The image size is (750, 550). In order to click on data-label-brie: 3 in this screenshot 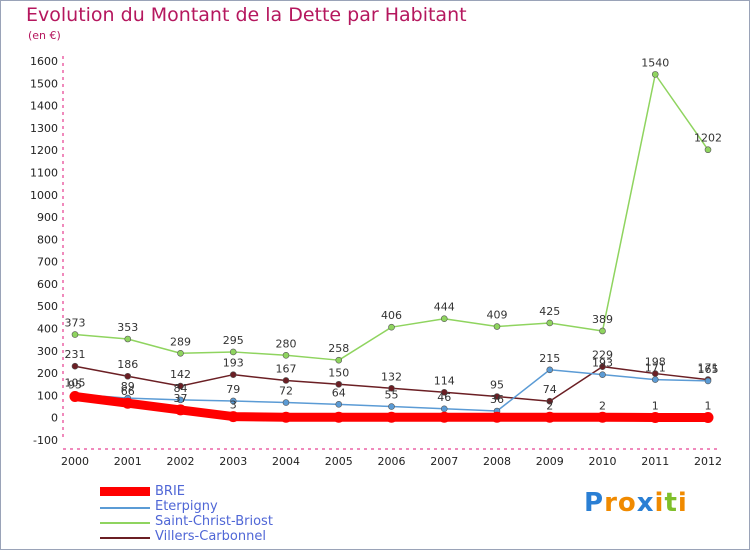, I will do `click(233, 405)`.